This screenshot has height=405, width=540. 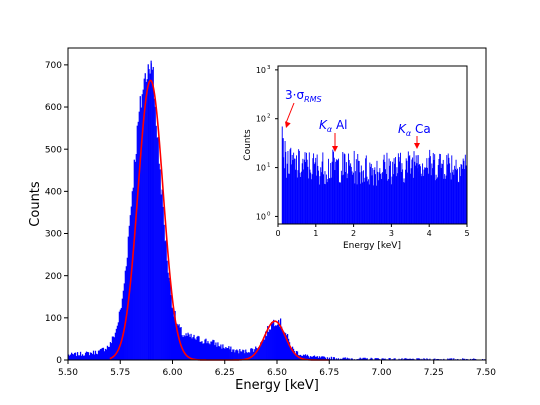 I want to click on x-tick-label: 7.50, so click(x=486, y=373).